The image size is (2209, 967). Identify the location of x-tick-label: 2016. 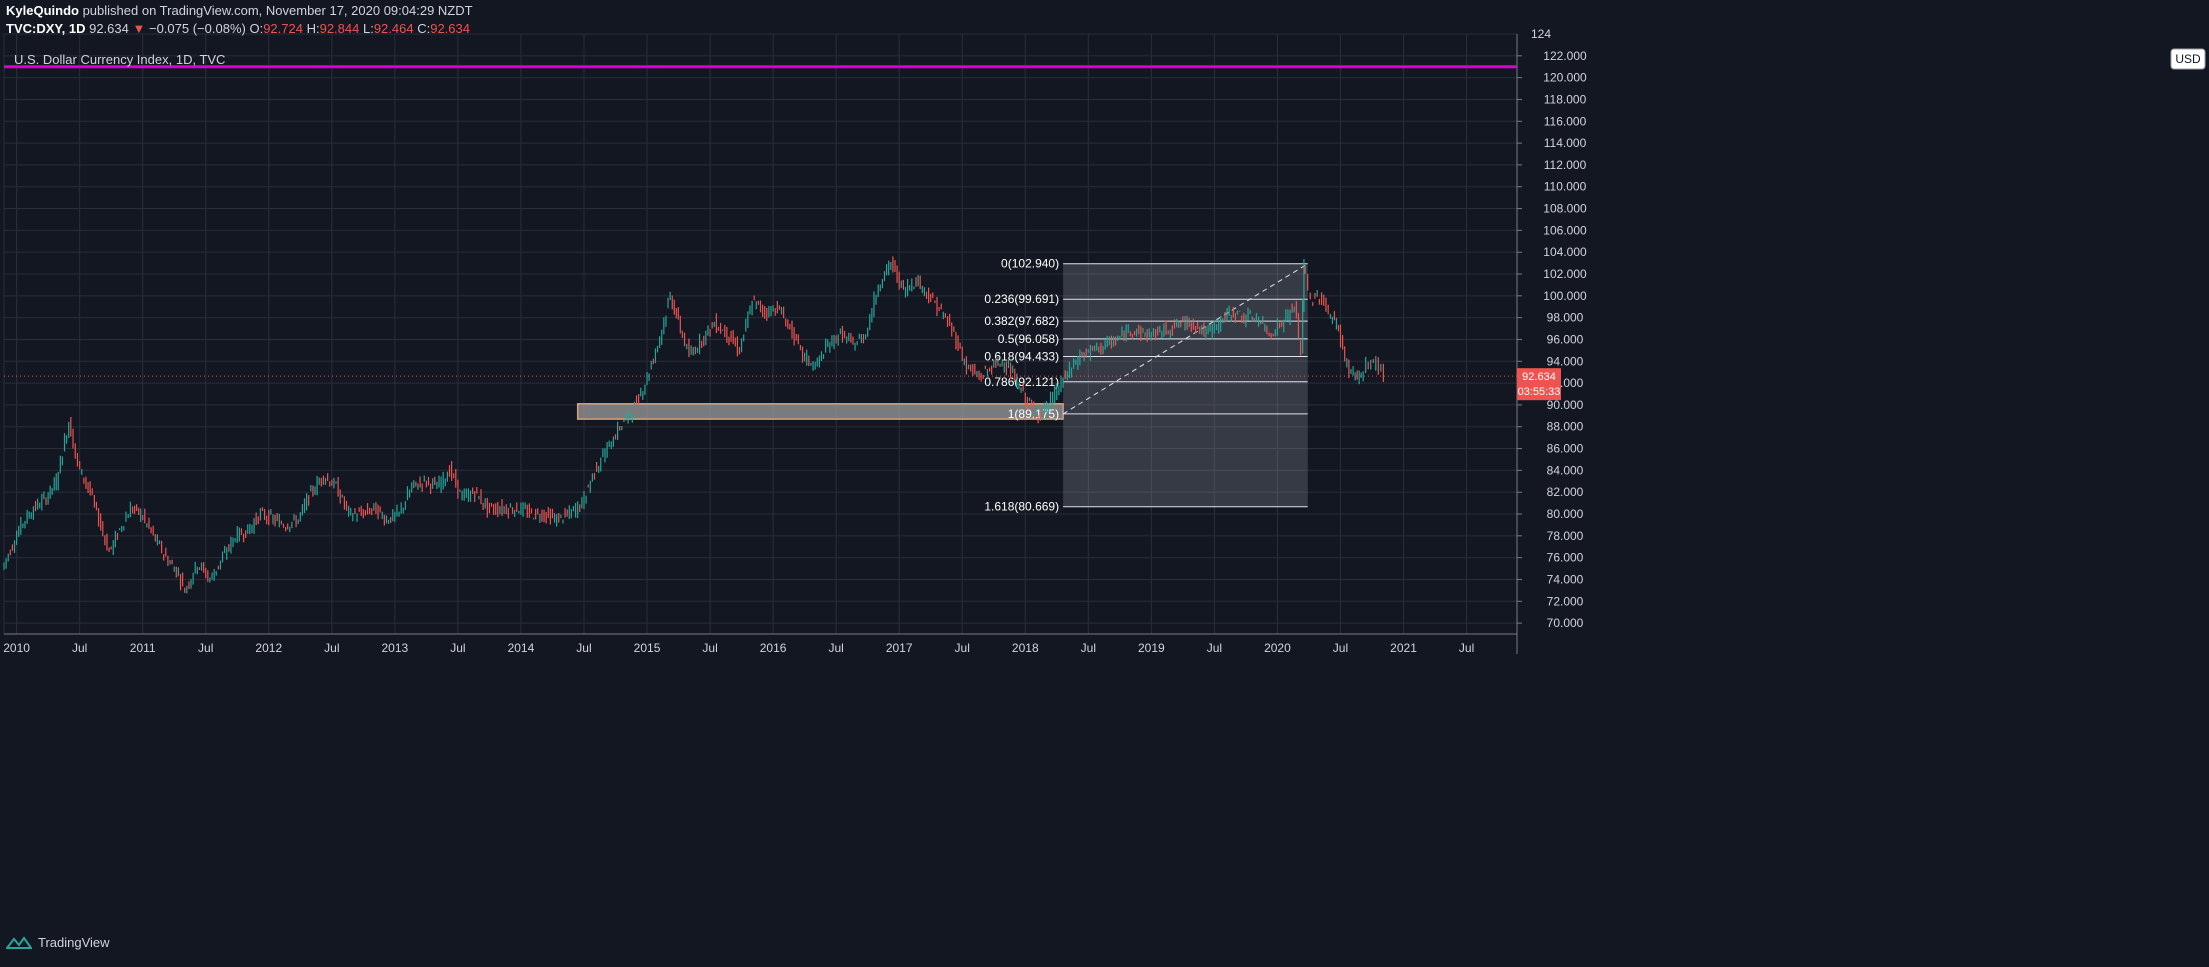
(773, 648).